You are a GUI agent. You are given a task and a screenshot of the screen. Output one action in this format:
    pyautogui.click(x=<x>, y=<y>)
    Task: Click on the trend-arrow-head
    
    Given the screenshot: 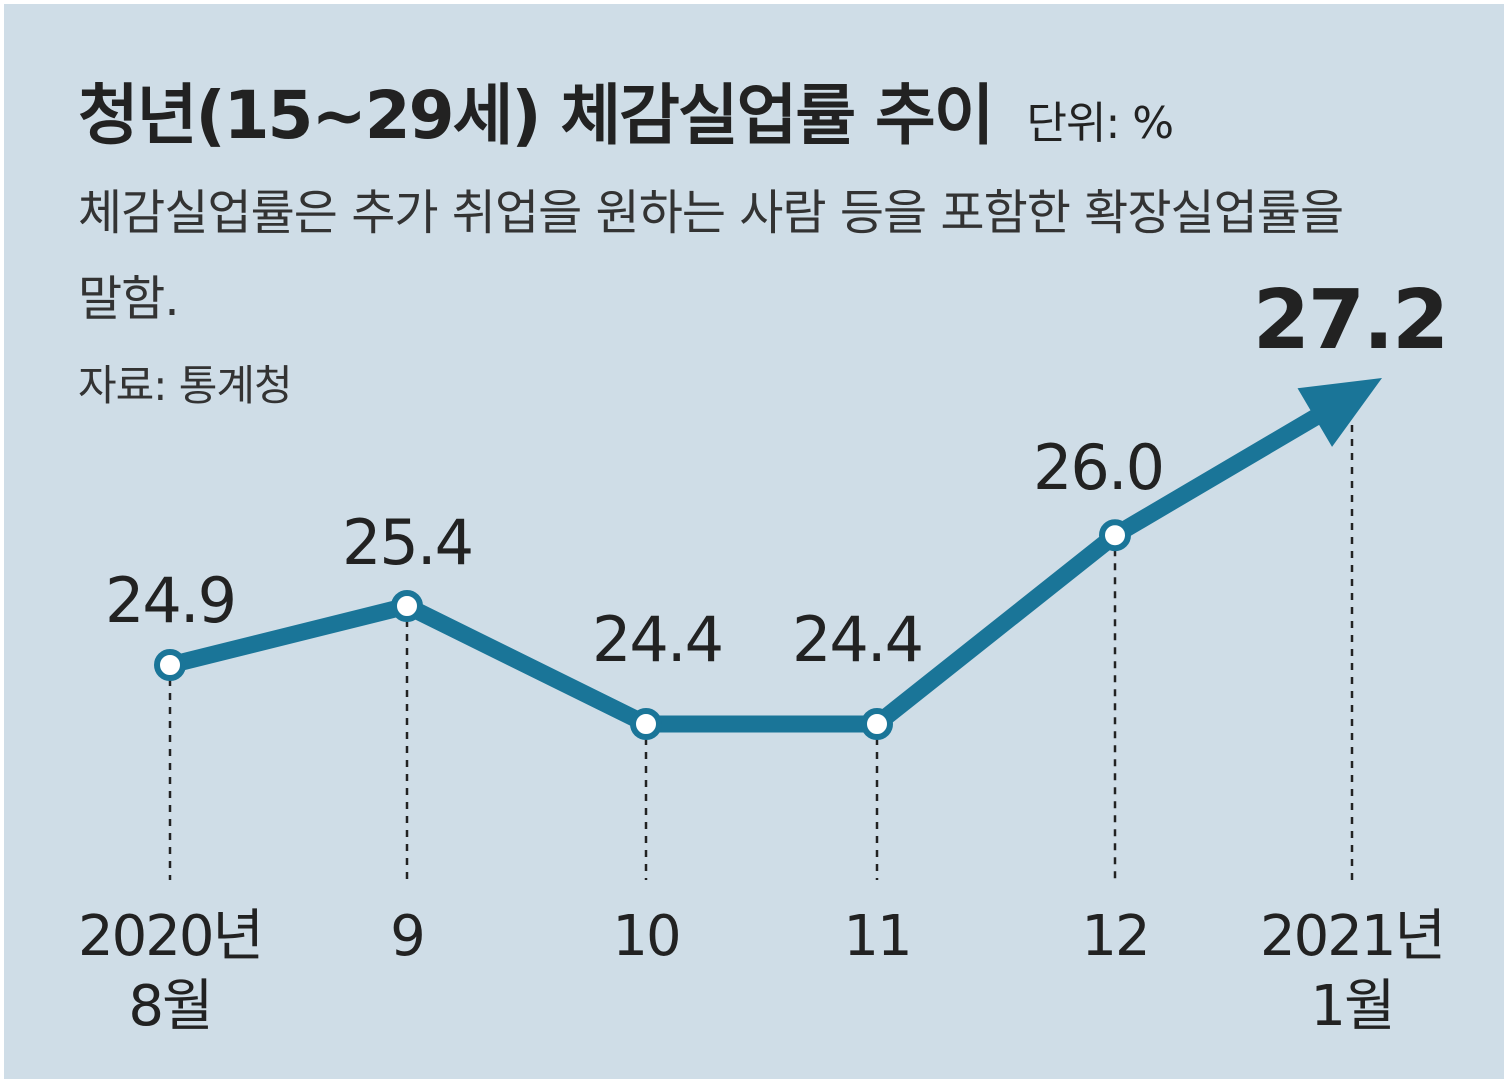 What is the action you would take?
    pyautogui.click(x=1339, y=412)
    